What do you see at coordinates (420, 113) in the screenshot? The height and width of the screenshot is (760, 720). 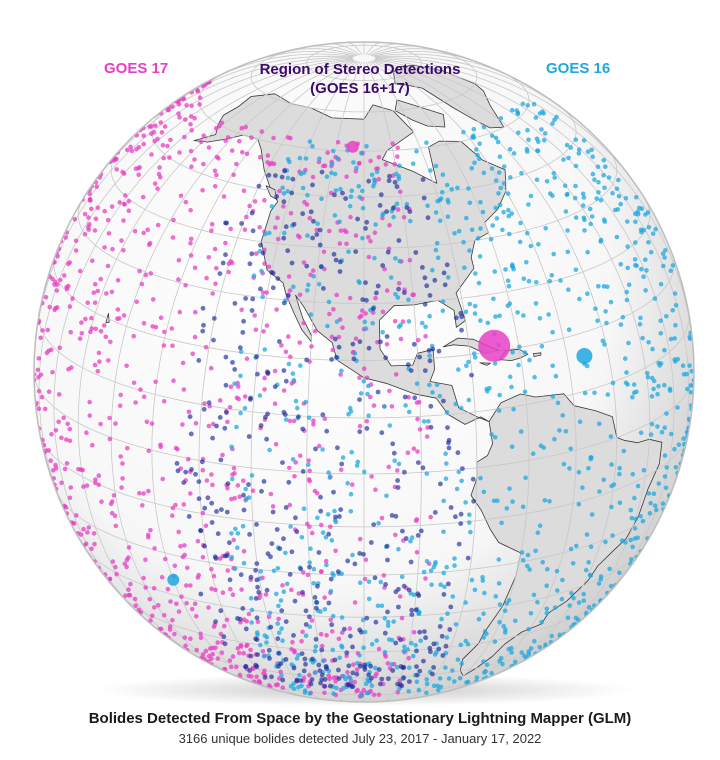 I see `land-baffin-island` at bounding box center [420, 113].